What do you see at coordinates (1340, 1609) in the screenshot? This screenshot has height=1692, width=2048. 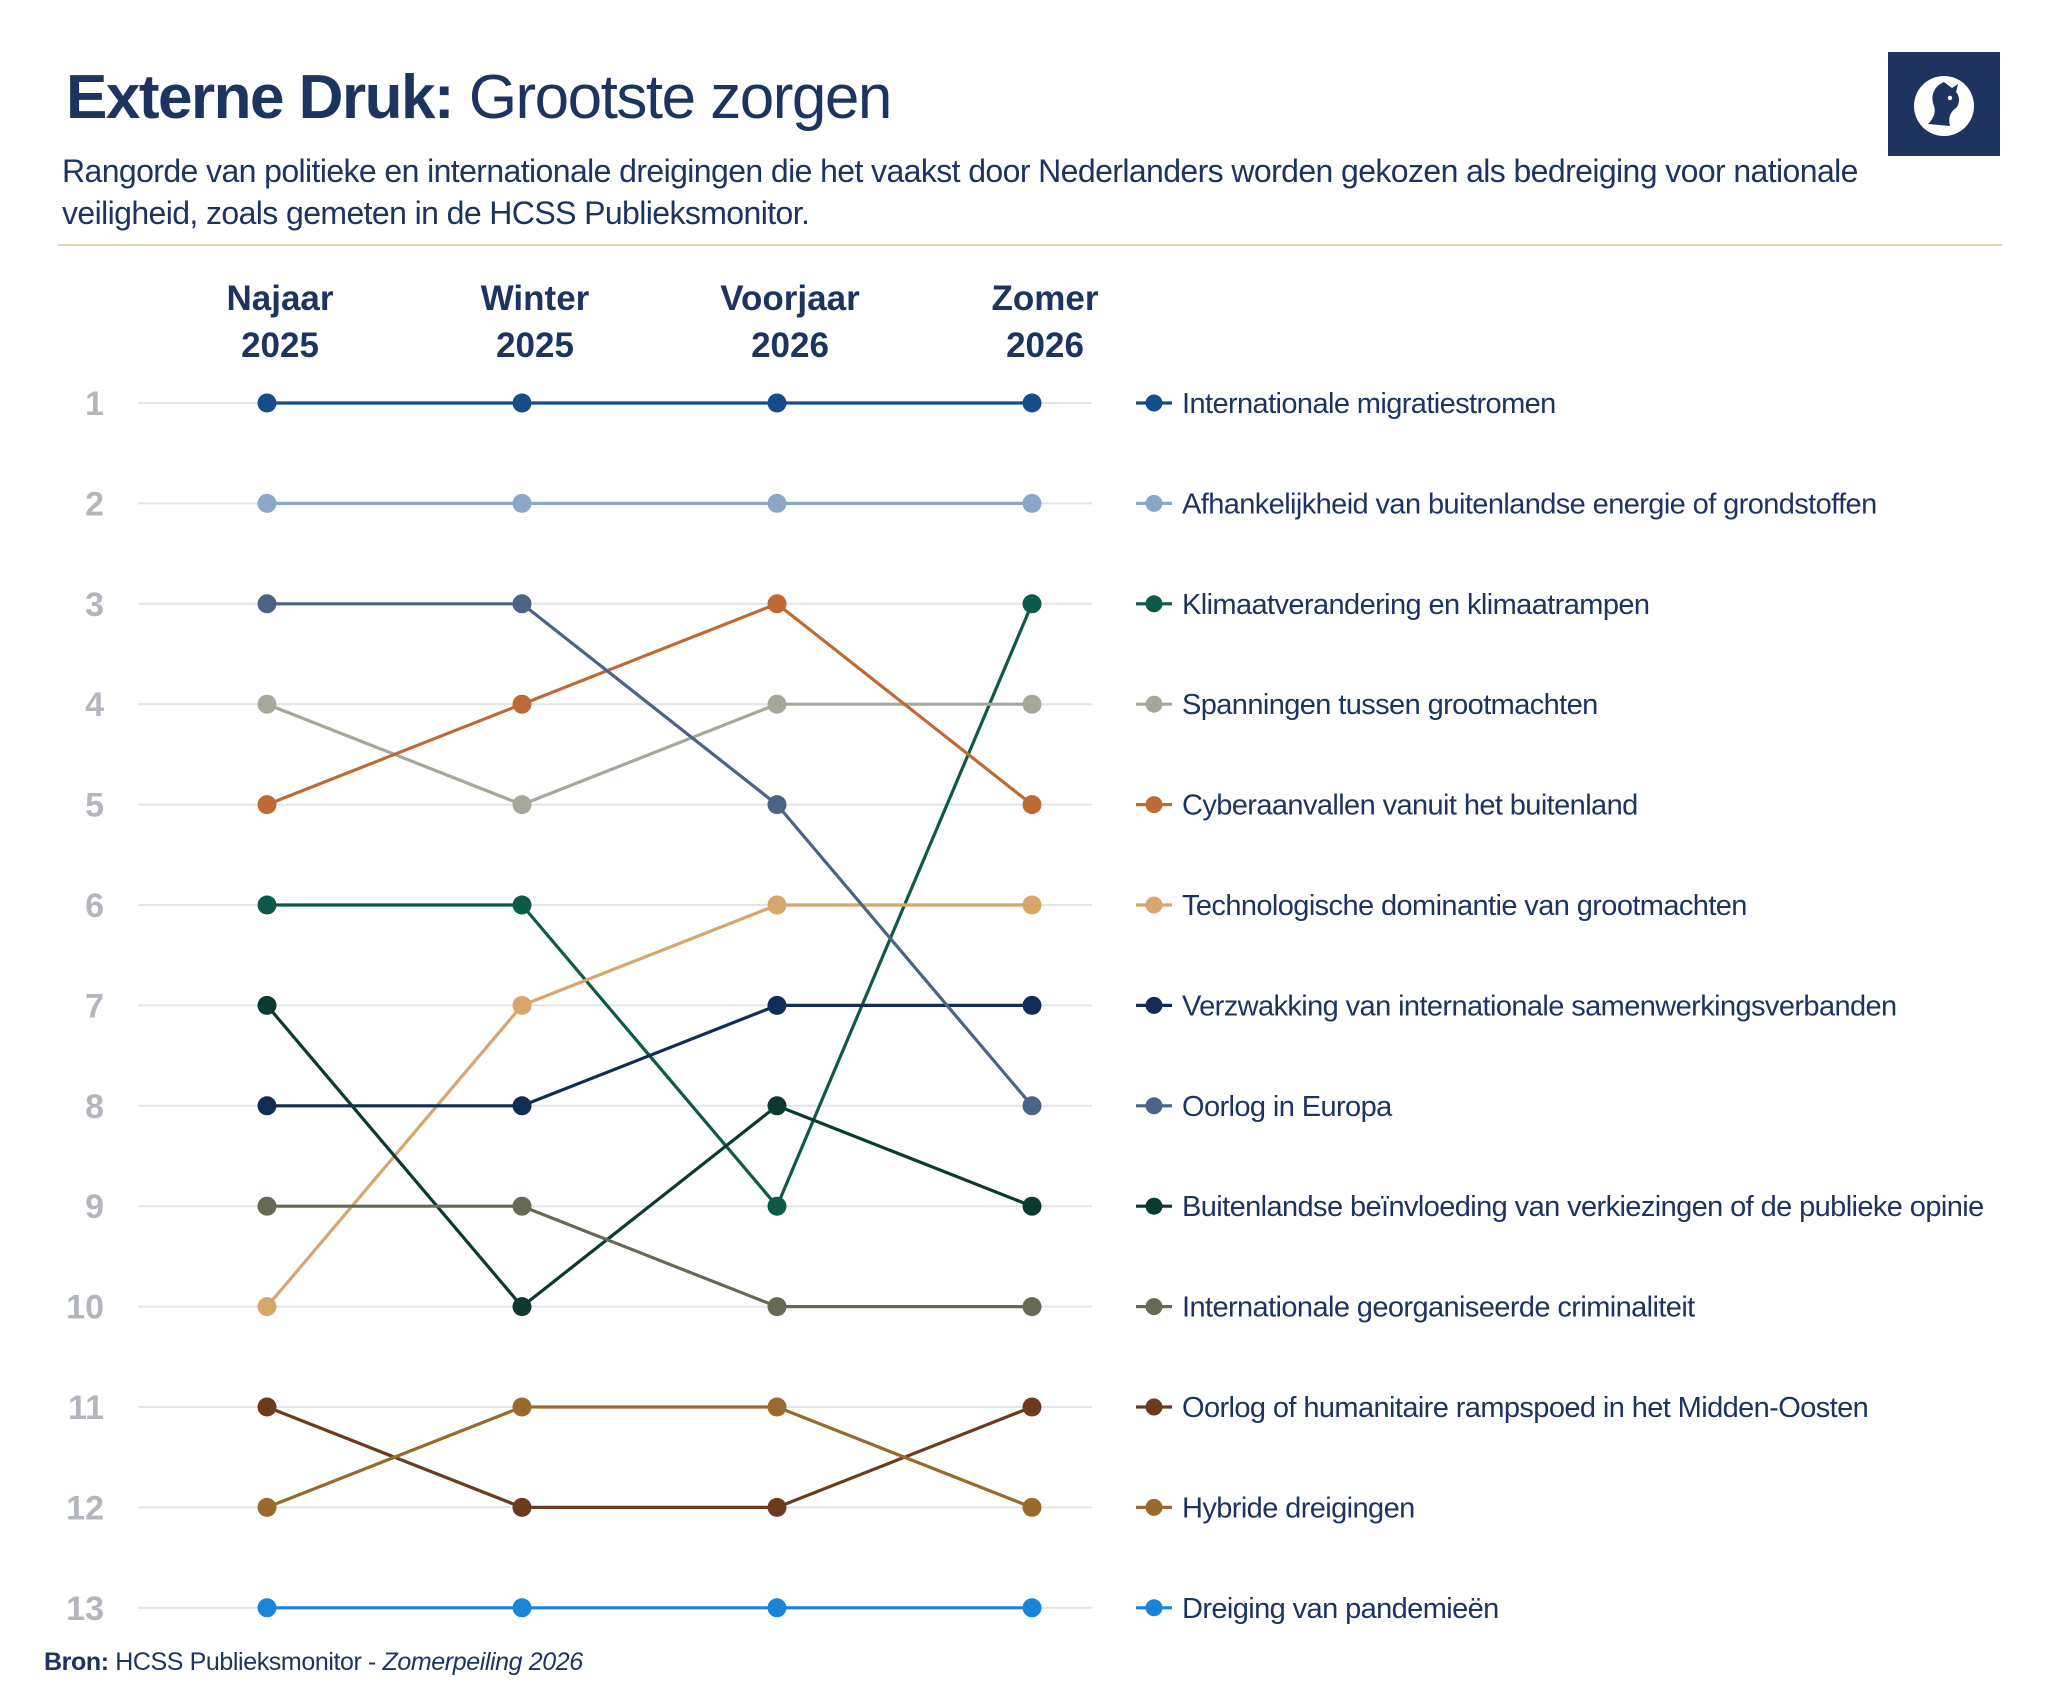 I see `legend-label: Dreiging van pandemieën` at bounding box center [1340, 1609].